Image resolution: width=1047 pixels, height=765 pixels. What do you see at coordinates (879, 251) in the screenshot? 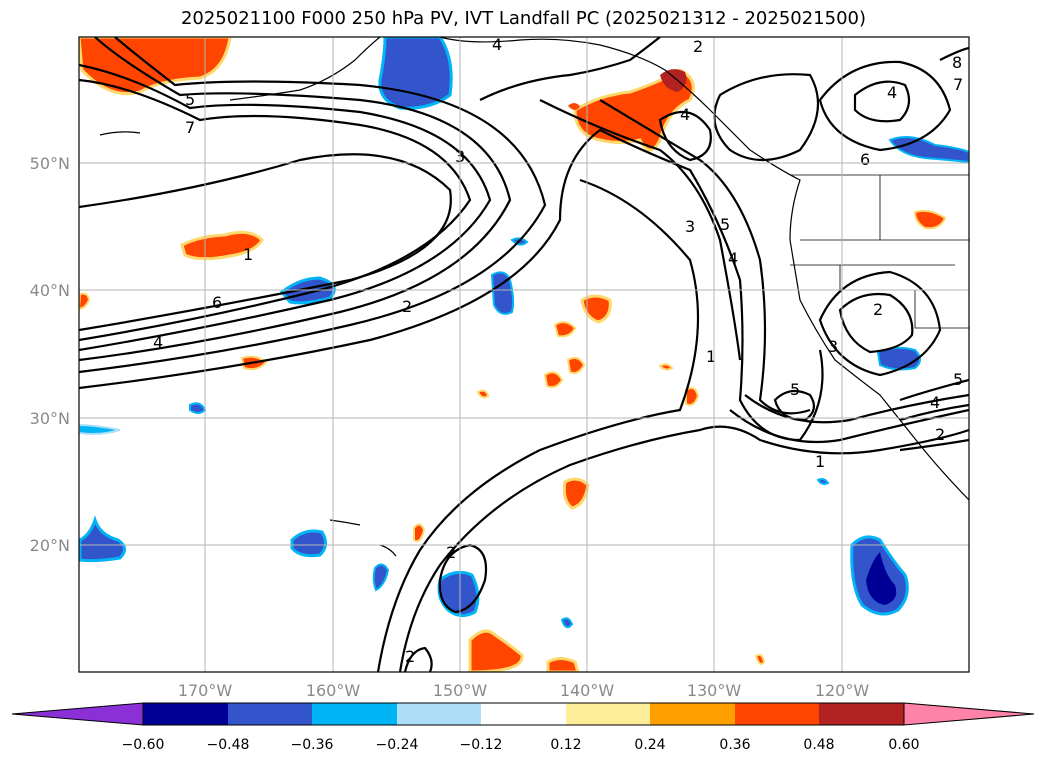
I see `political-borders` at bounding box center [879, 251].